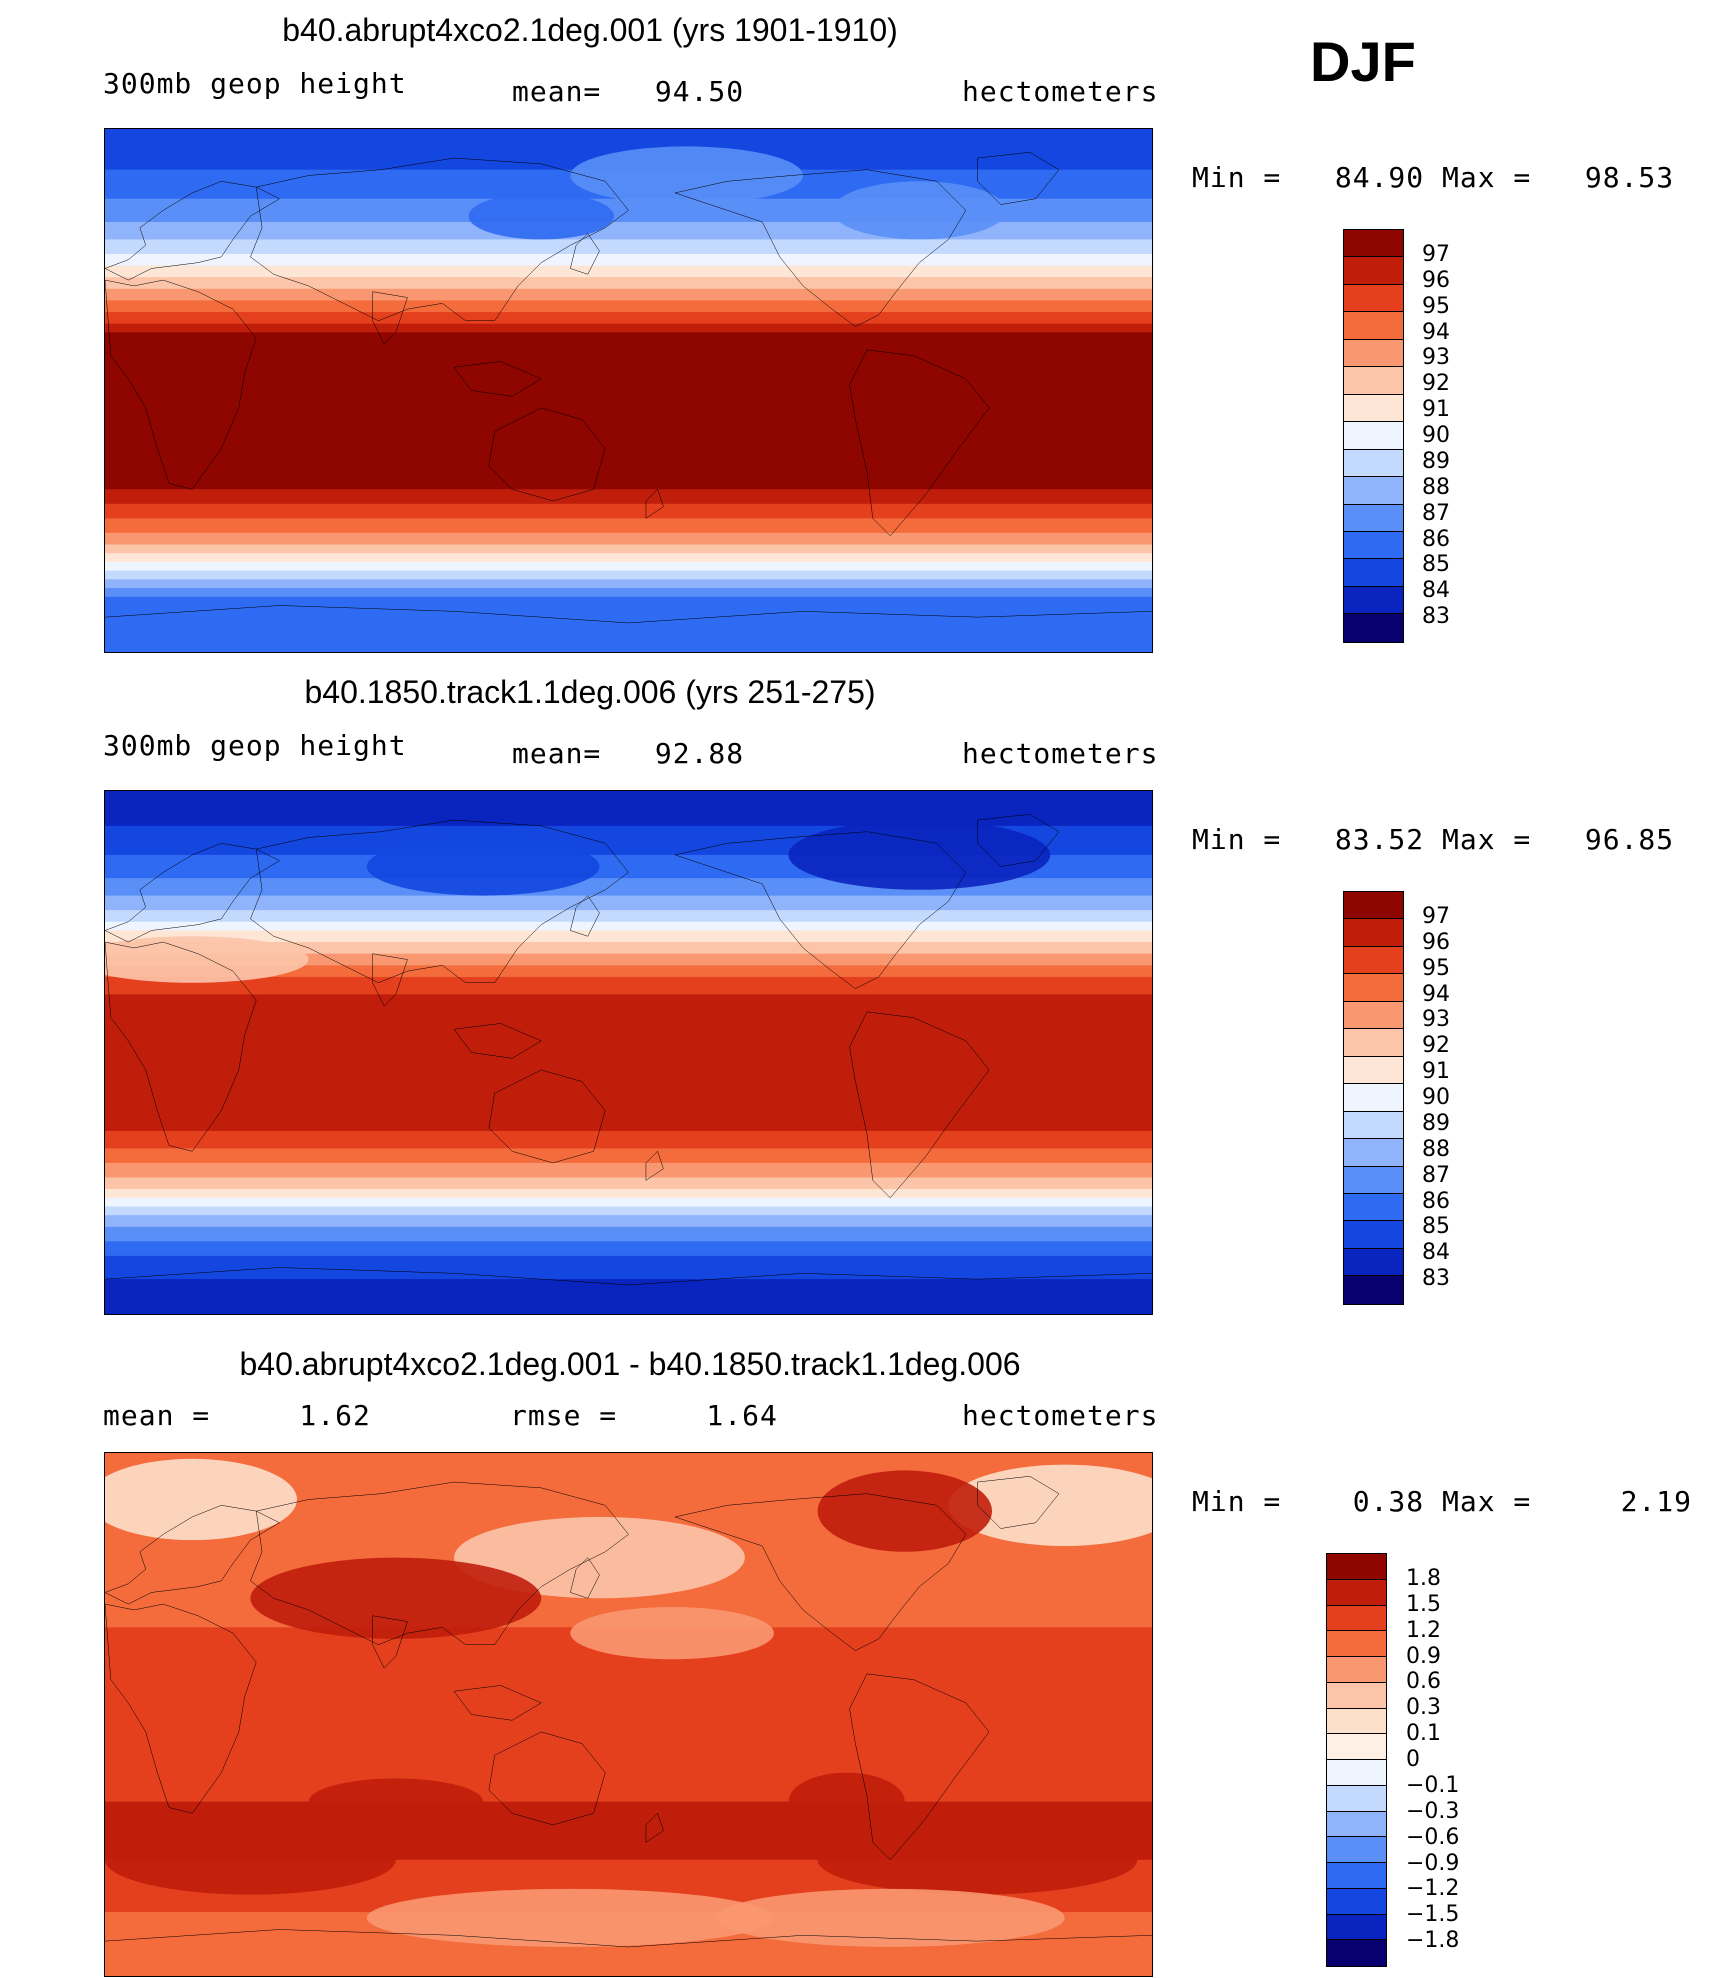 The width and height of the screenshot is (1710, 1978). I want to click on panel-2-left-label: 300mb geop height, so click(255, 745).